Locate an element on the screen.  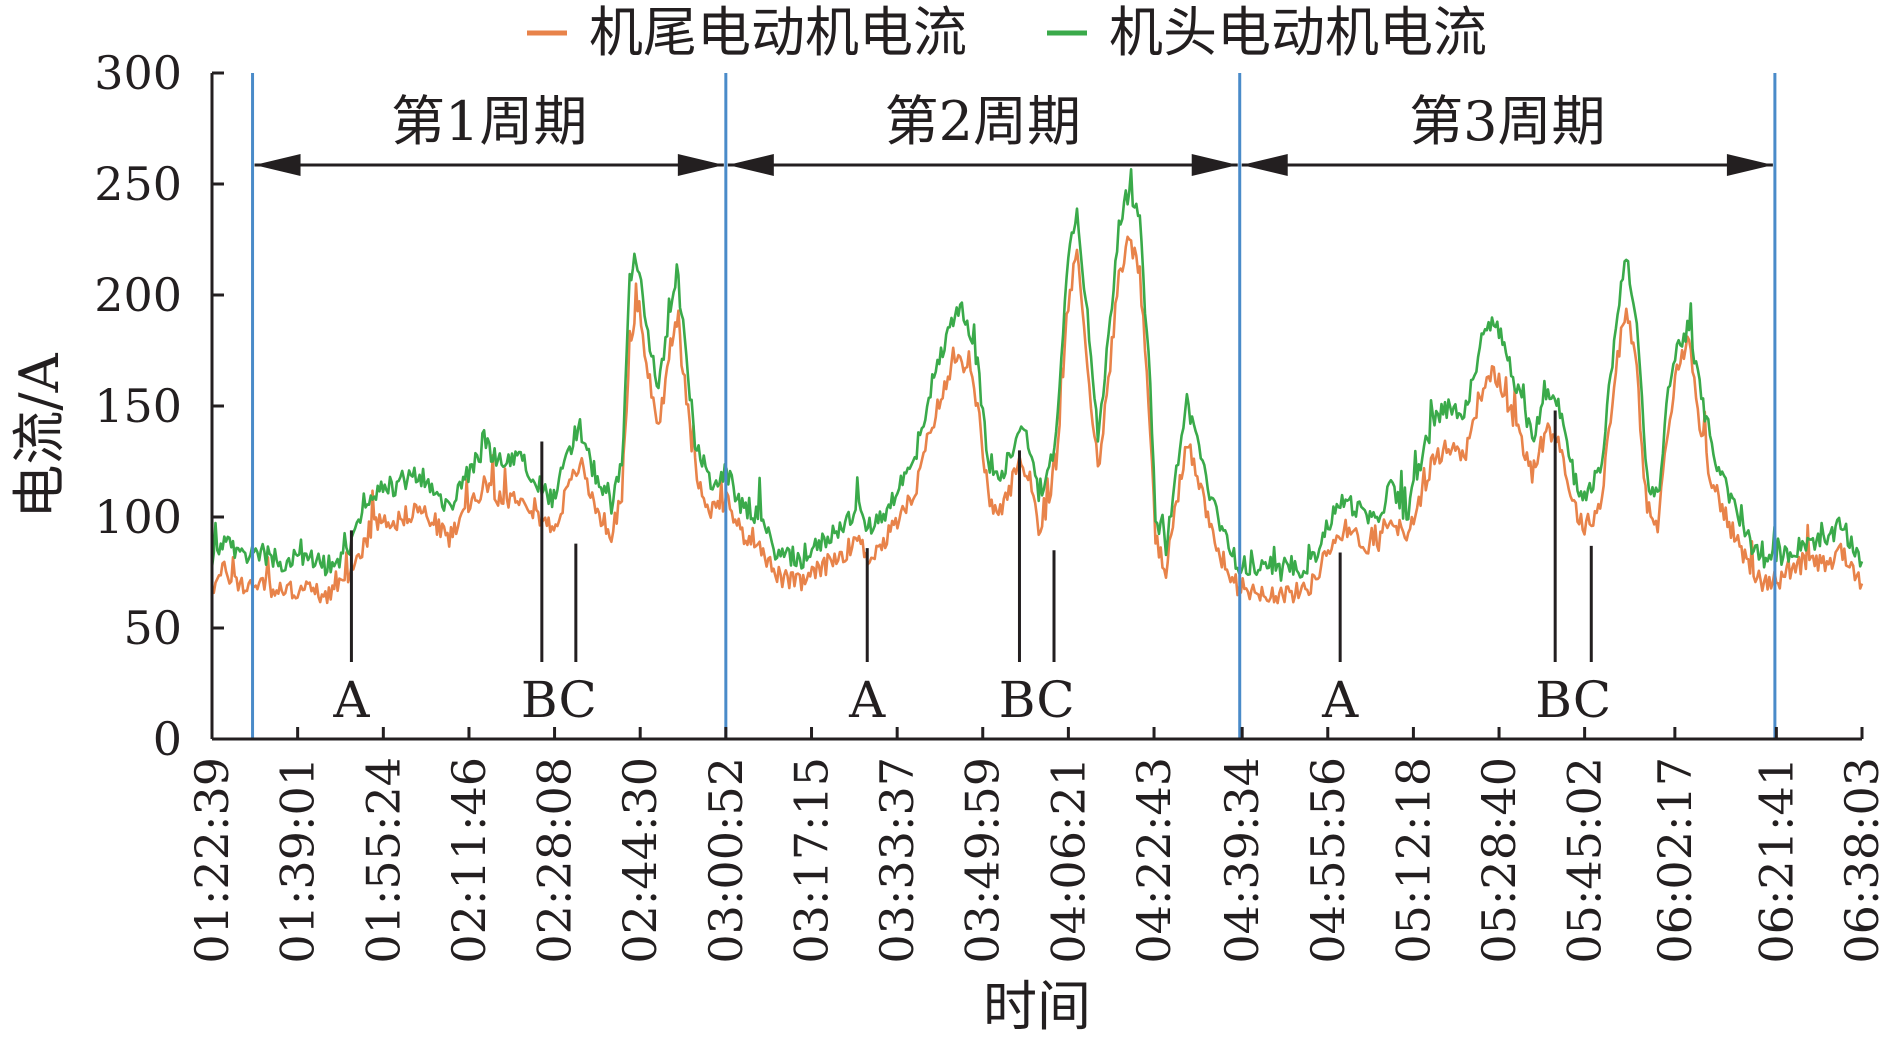
x-tick-label: 01:22:39 is located at coordinates (212, 860).